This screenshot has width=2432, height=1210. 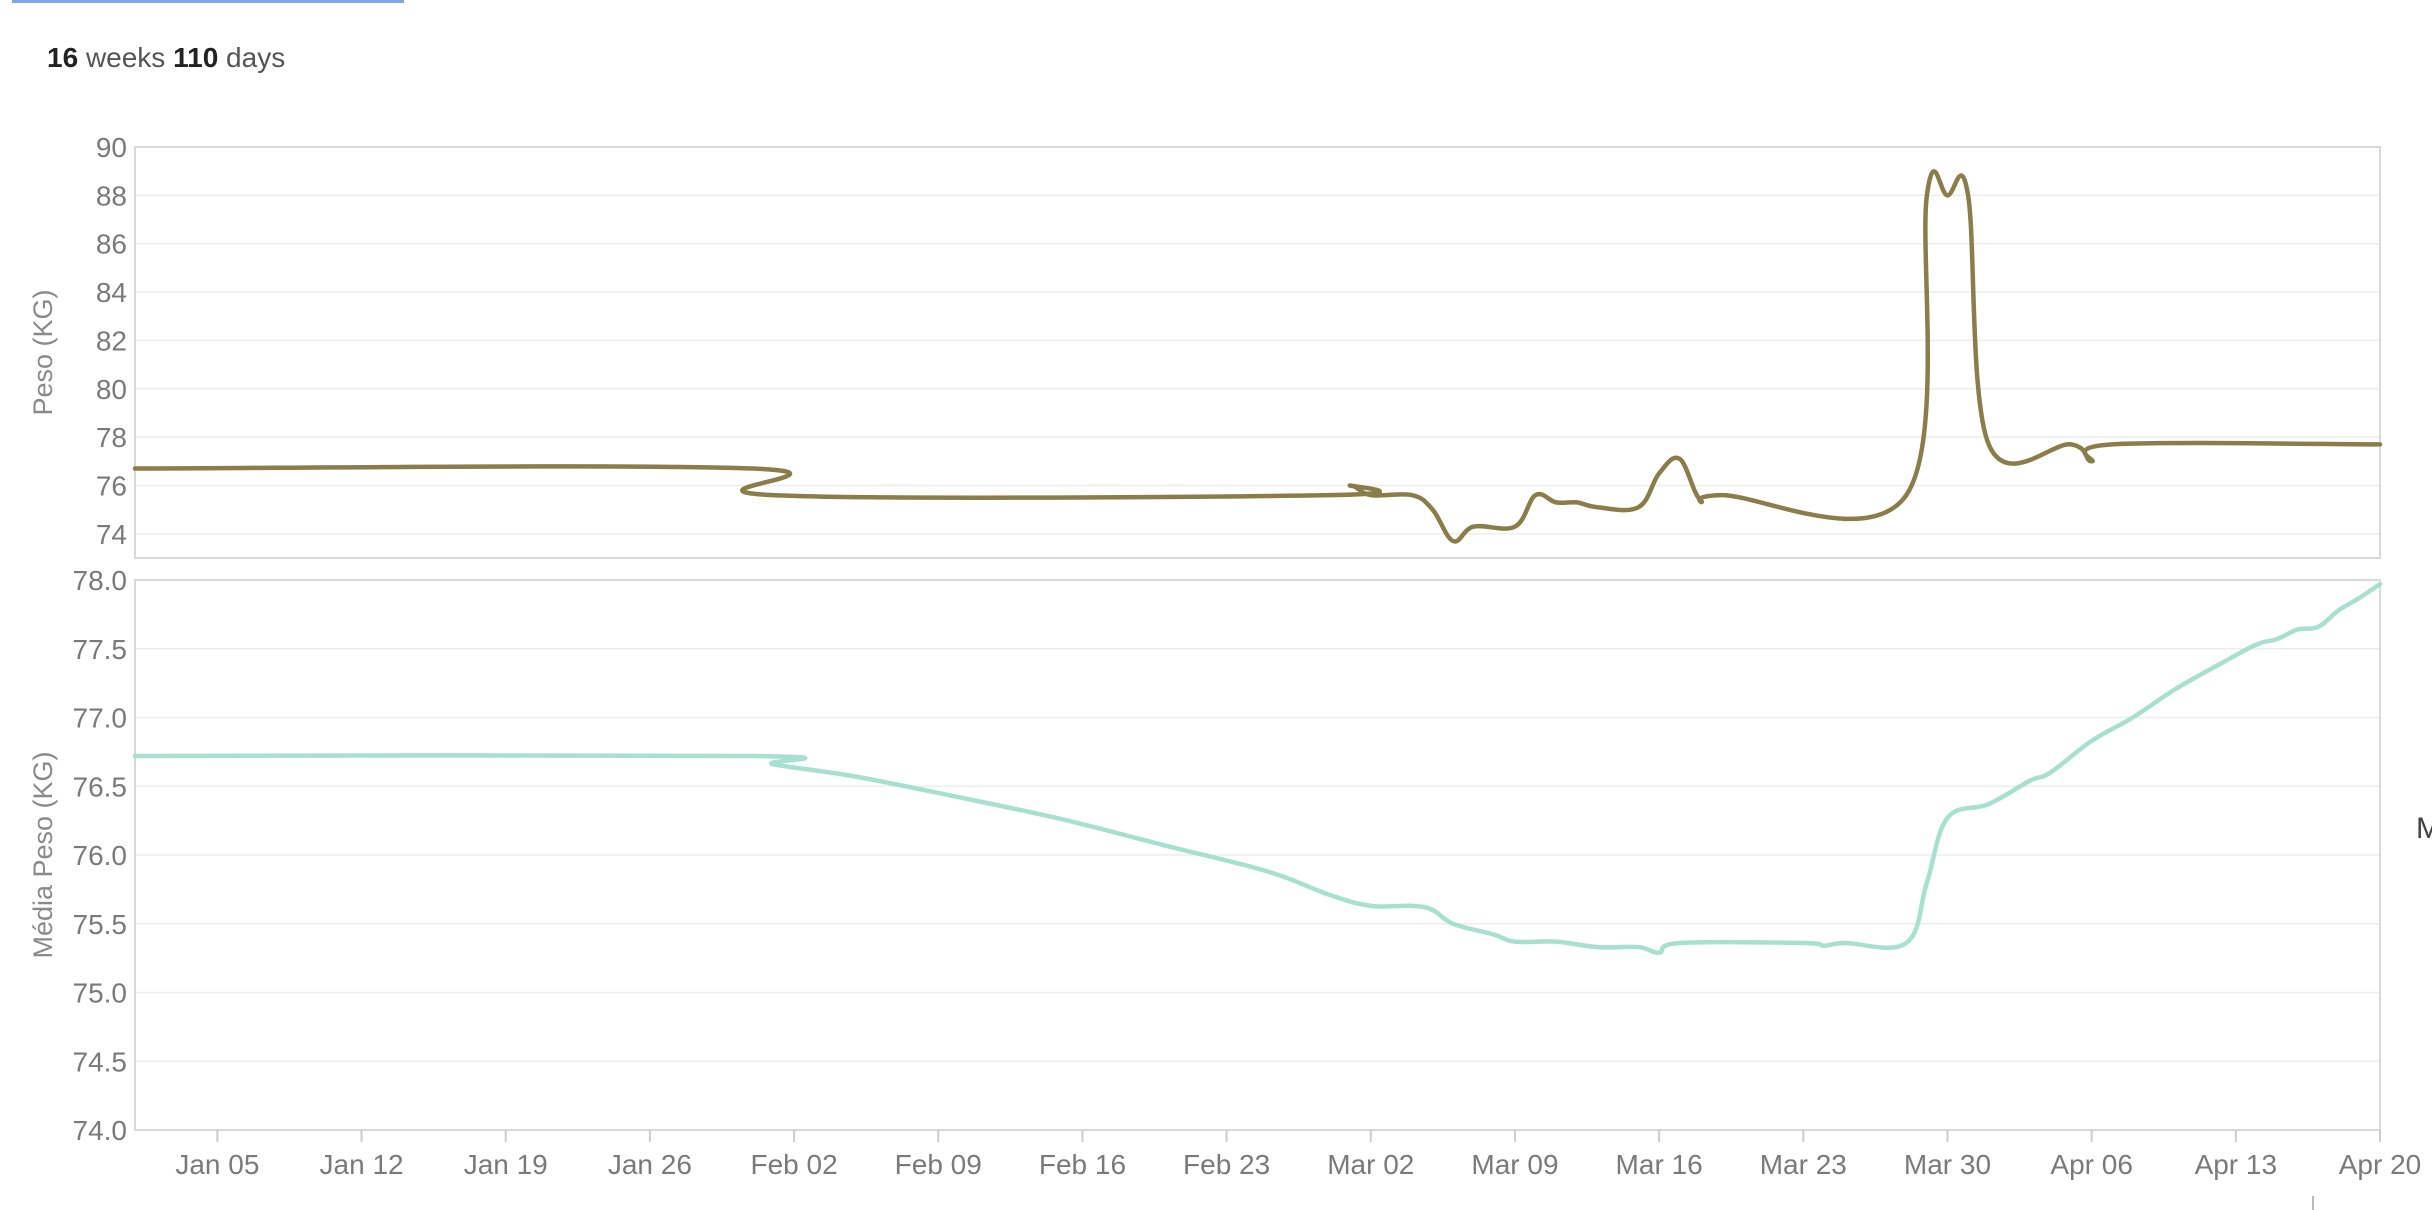 I want to click on y-tick-label-0-8: 90, so click(x=111, y=147).